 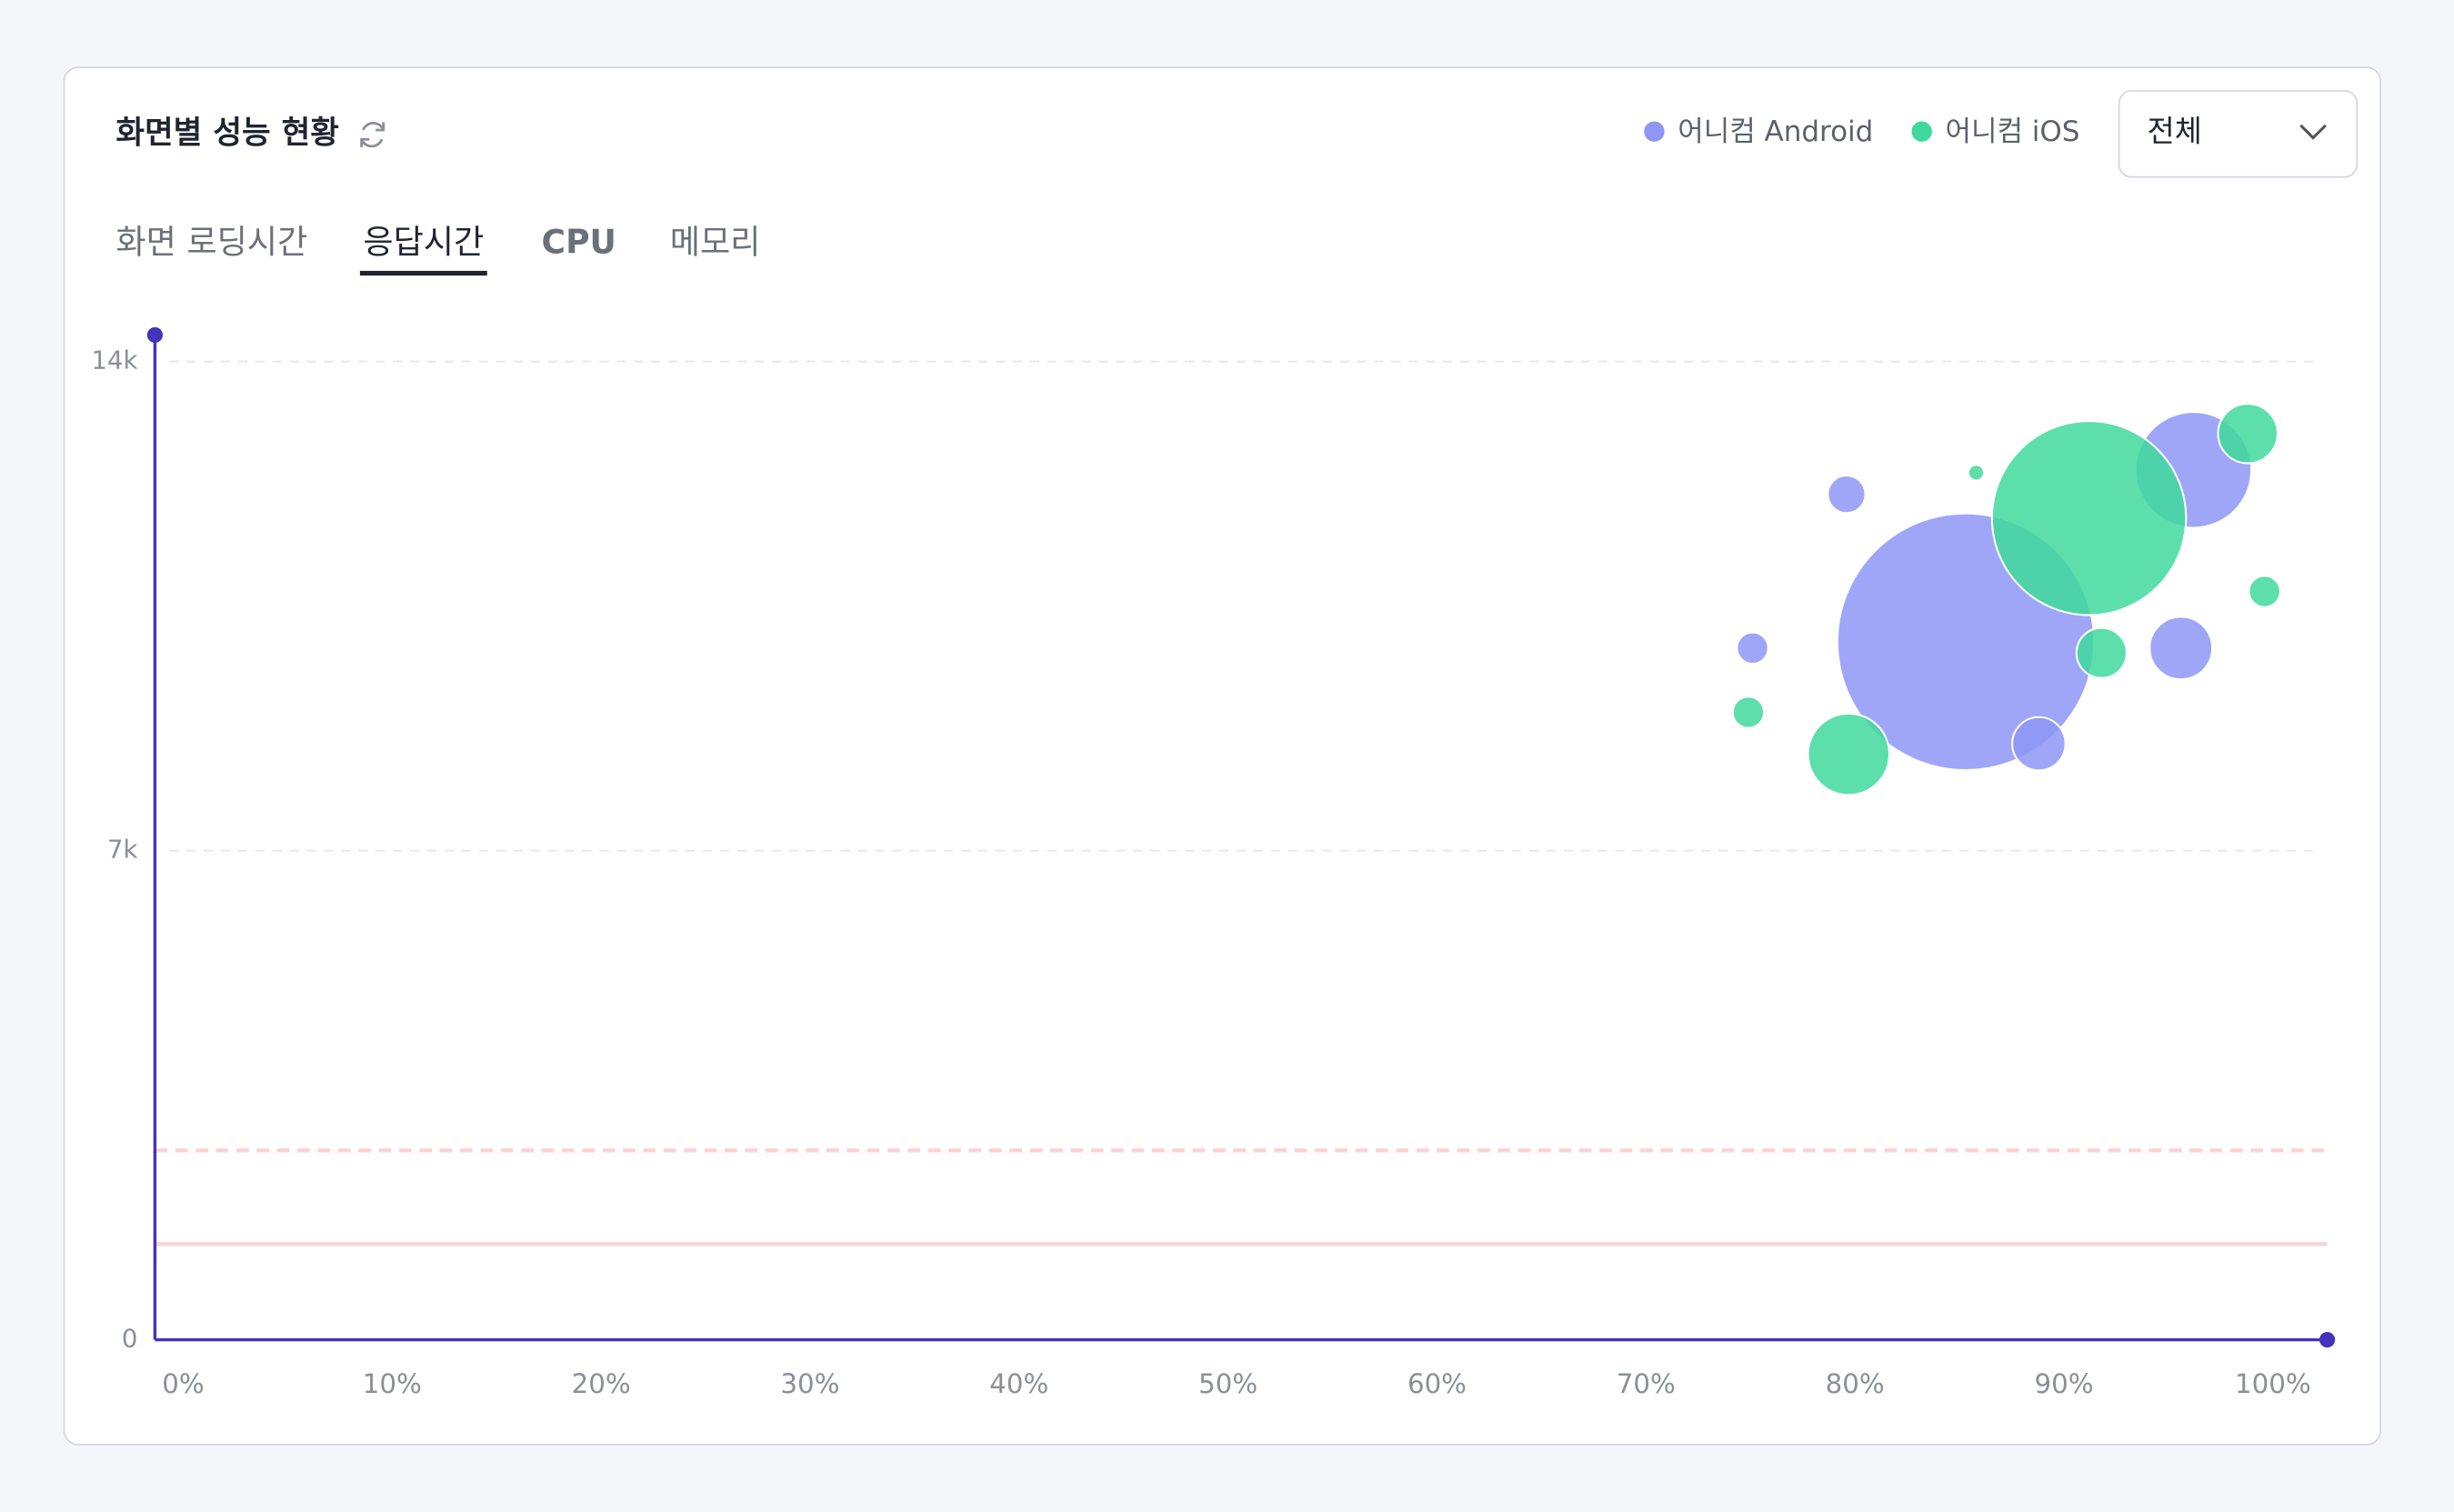 What do you see at coordinates (1019, 1383) in the screenshot?
I see `x-tick-label: 40%` at bounding box center [1019, 1383].